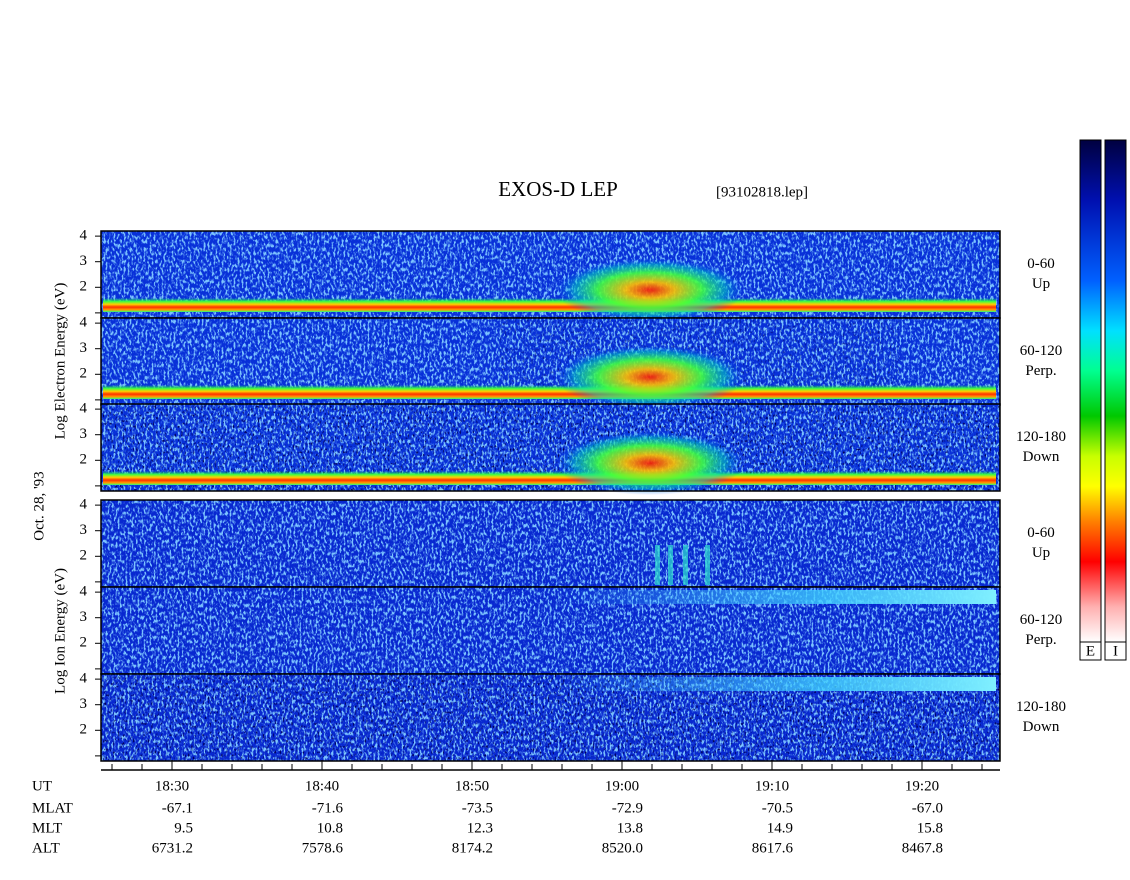 The image size is (1130, 880). Describe the element at coordinates (772, 786) in the screenshot. I see `time-label: 19:10` at that location.